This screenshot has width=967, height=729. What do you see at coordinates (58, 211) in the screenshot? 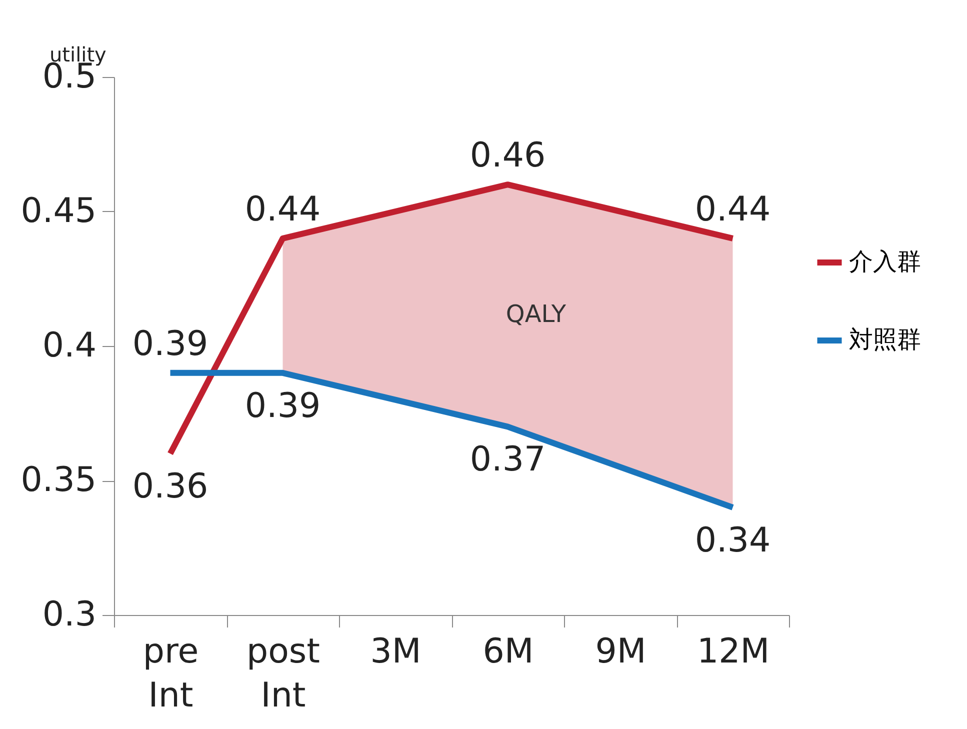
I see `y-tick-label: 0.45` at bounding box center [58, 211].